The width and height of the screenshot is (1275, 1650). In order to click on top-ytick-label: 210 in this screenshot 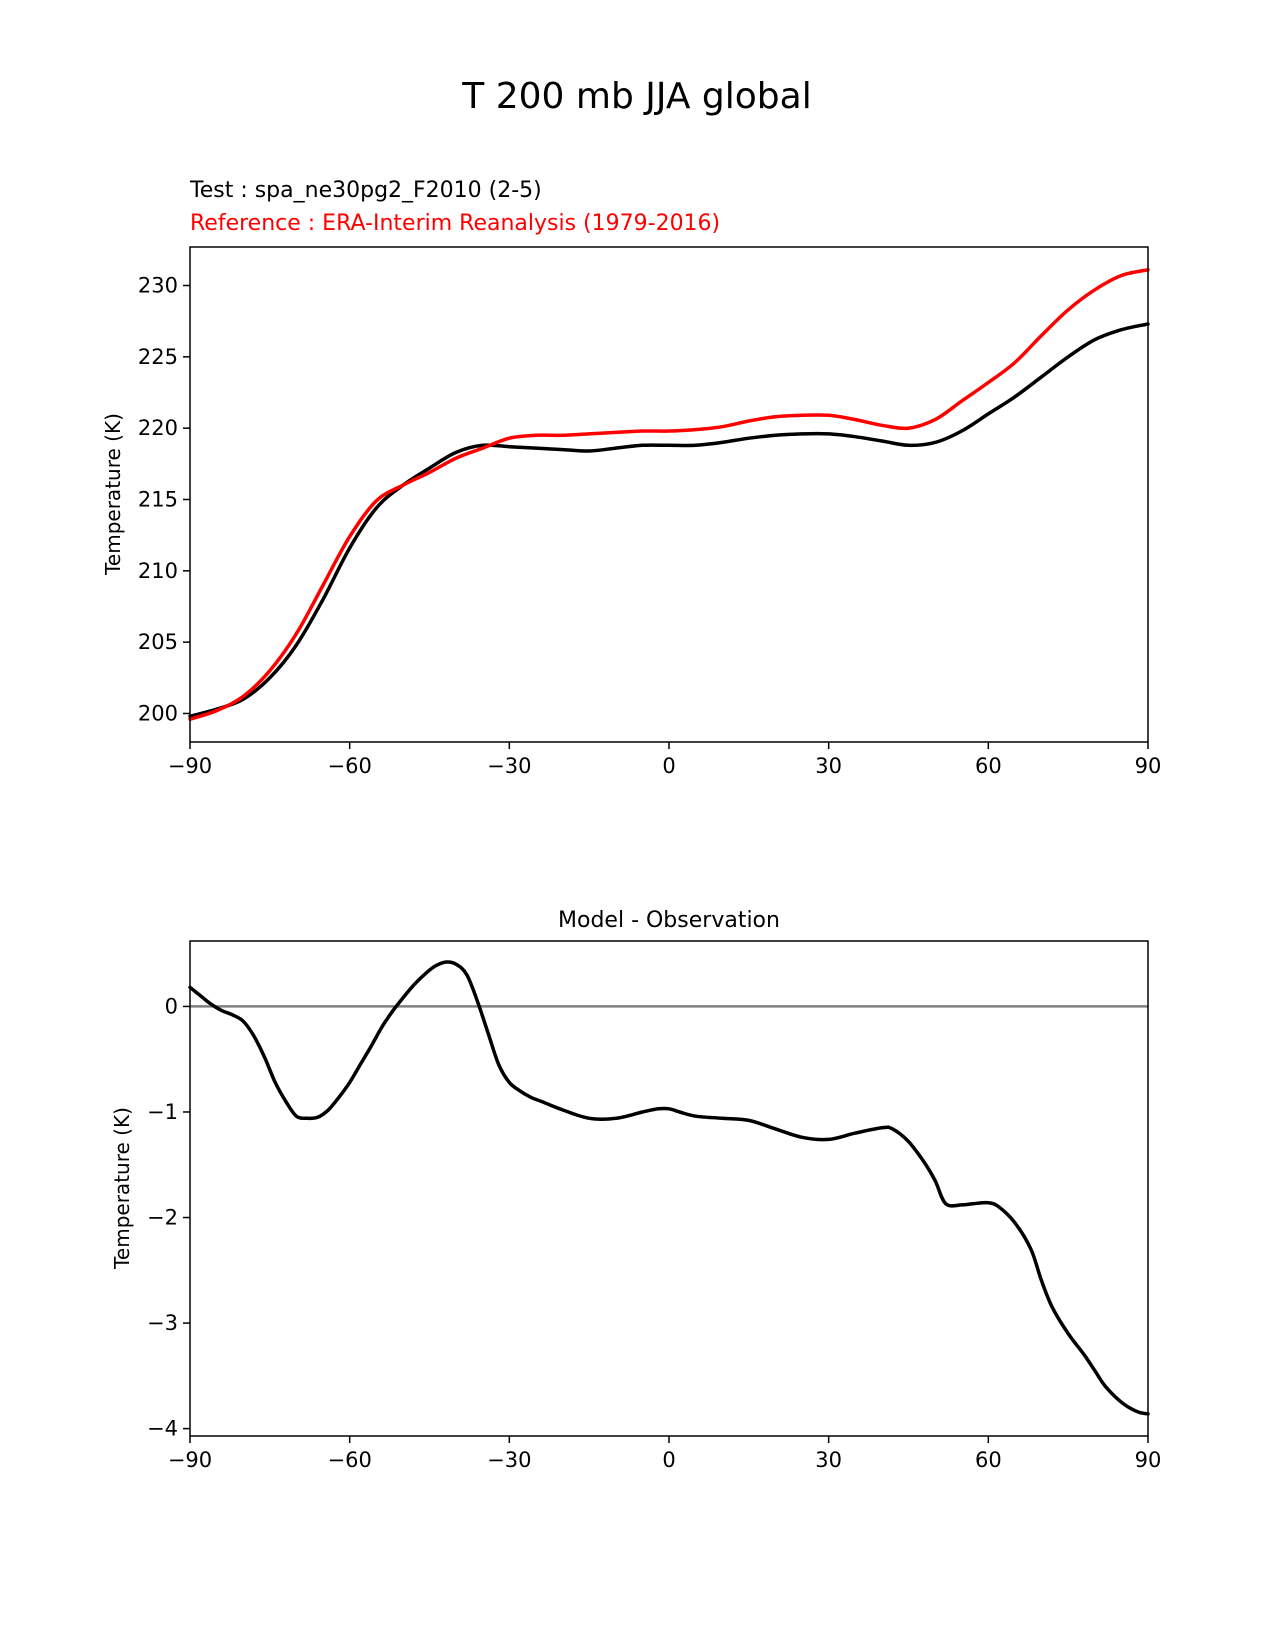, I will do `click(158, 571)`.